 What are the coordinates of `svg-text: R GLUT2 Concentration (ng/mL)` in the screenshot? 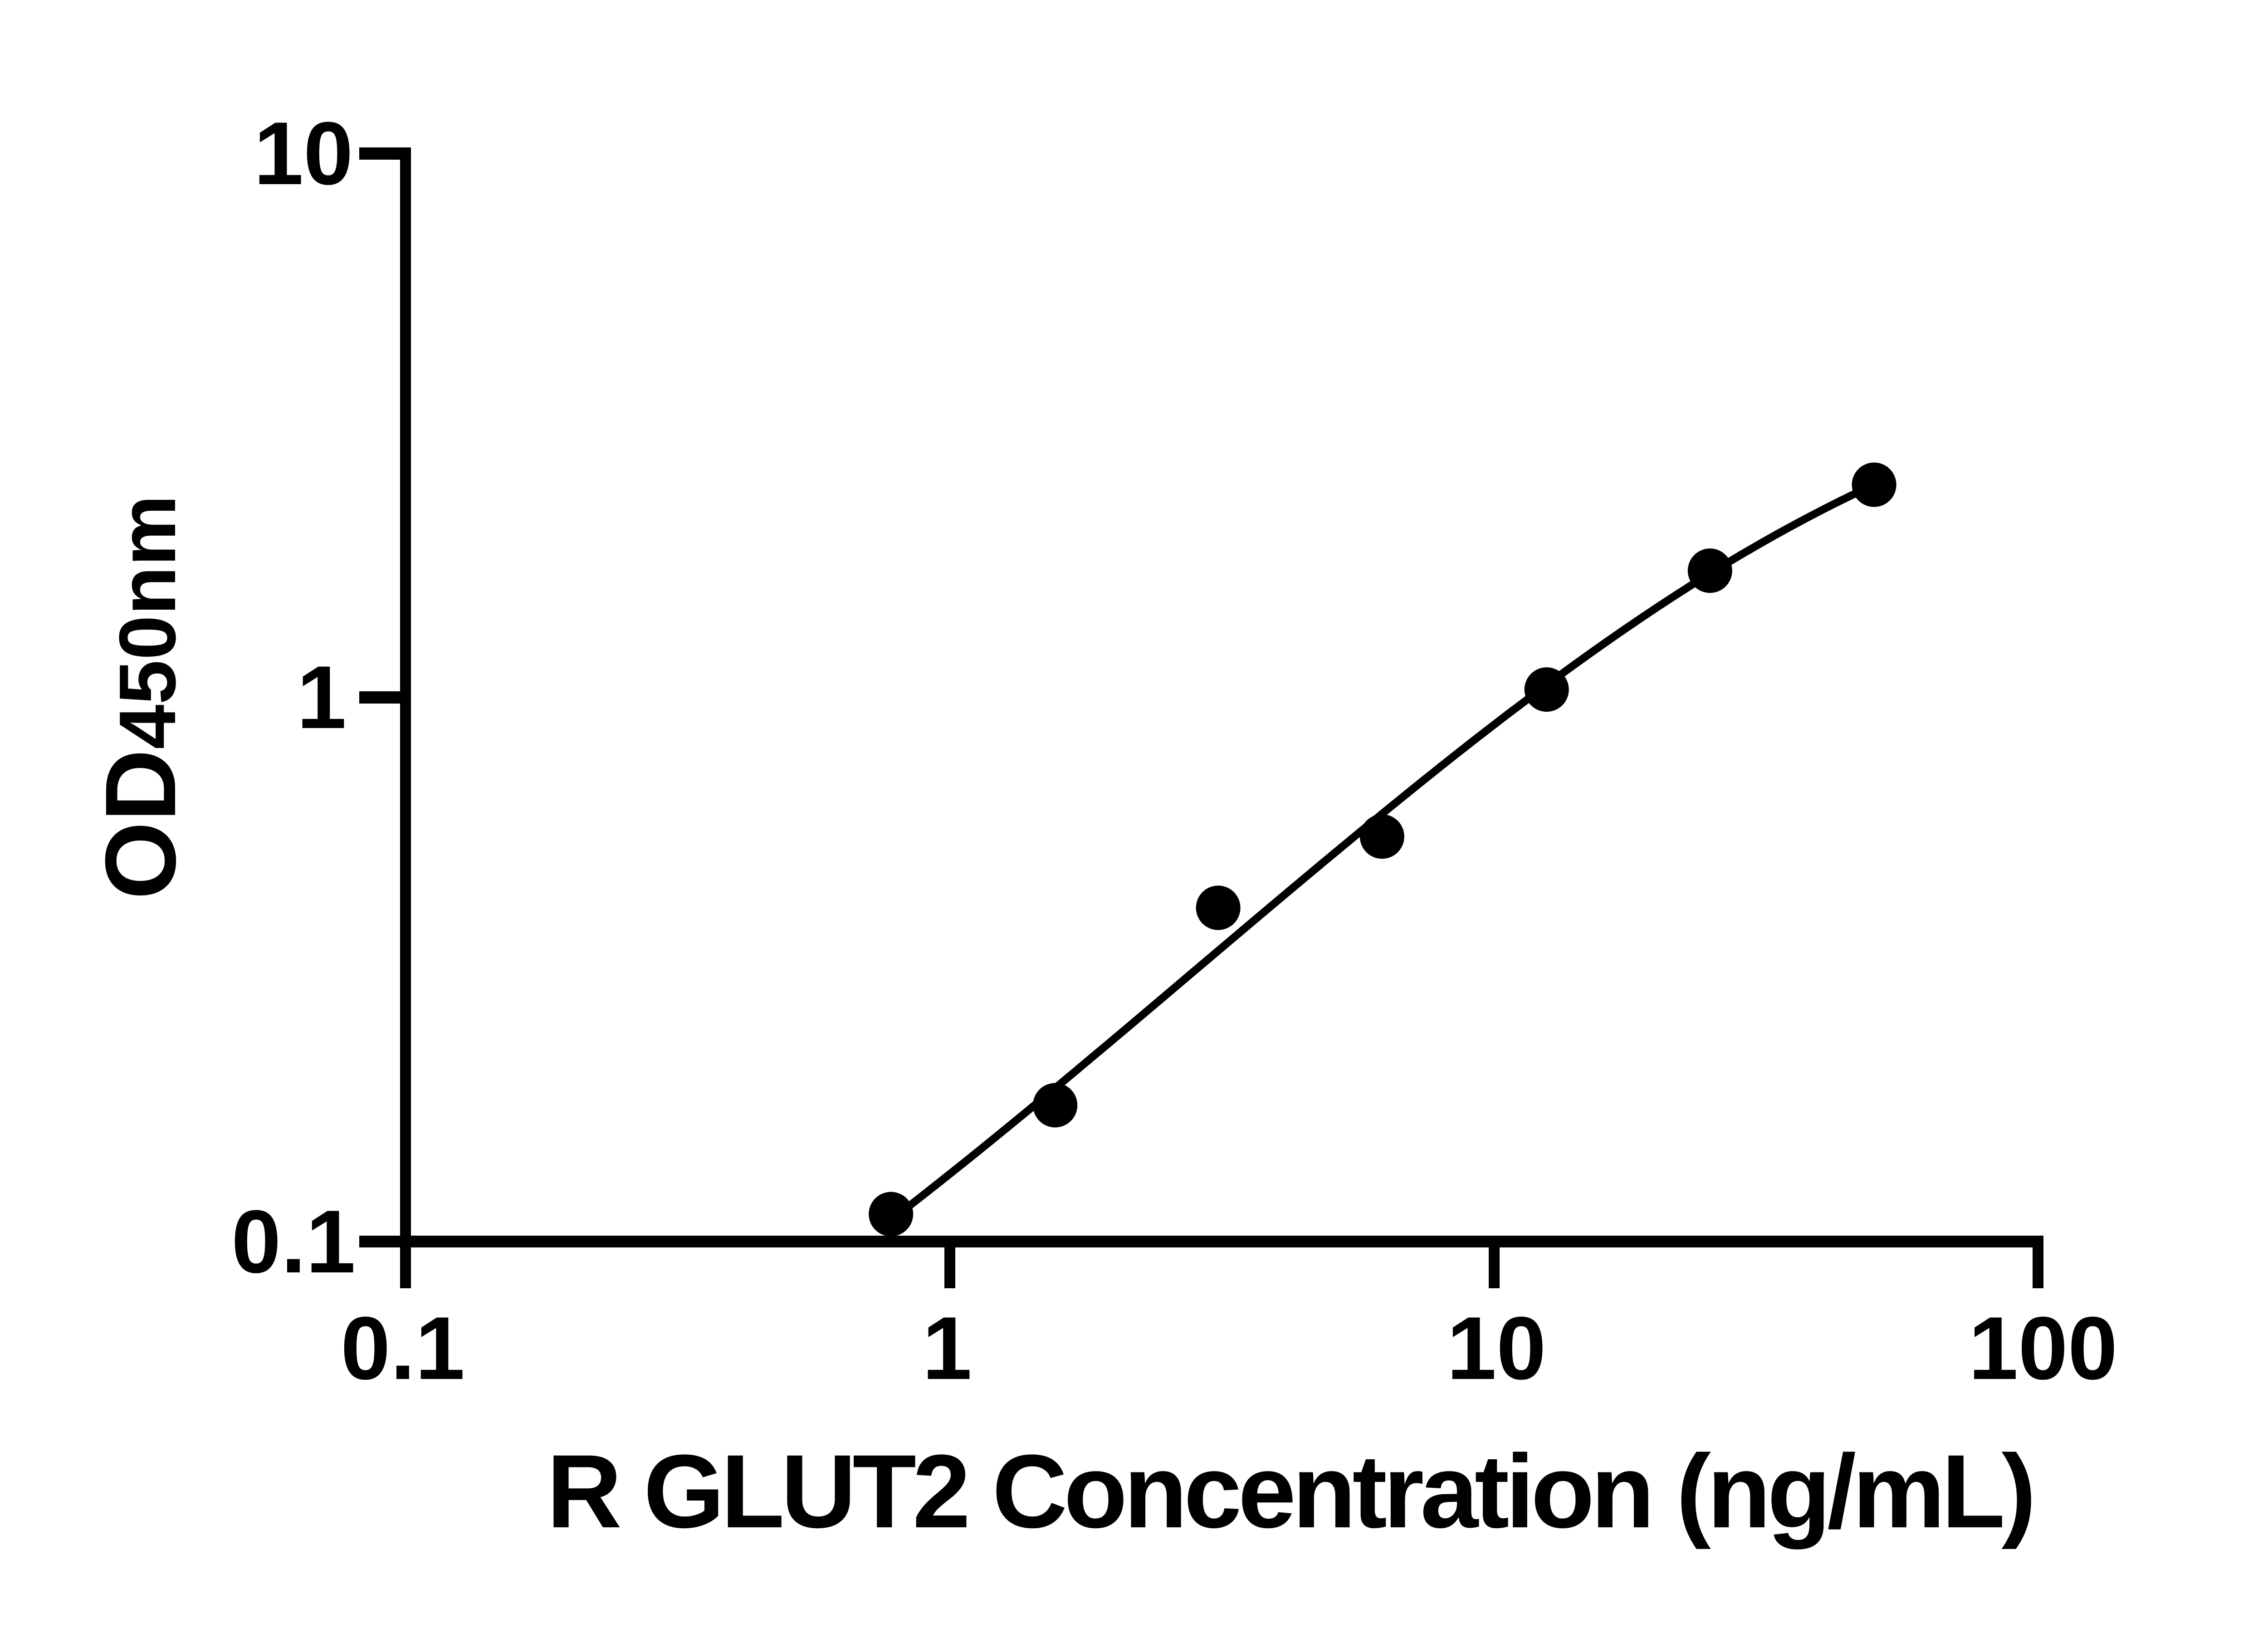 It's located at (1290, 1491).